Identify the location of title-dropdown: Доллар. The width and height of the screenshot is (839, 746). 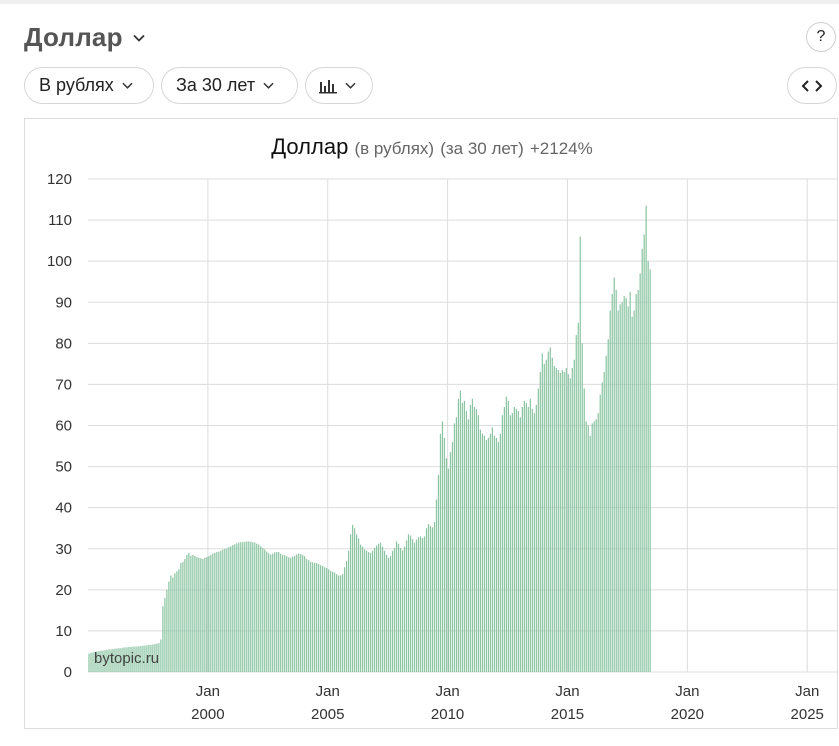
(84, 37).